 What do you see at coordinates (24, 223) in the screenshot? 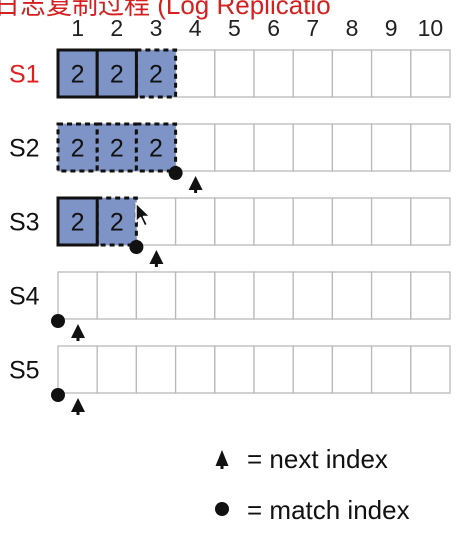
I see `server-label: S3` at bounding box center [24, 223].